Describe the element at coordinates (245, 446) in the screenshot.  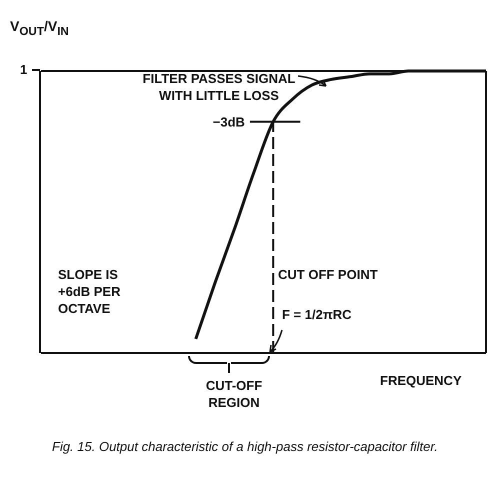
I see `caption: Fig. 15. Output characteristic of a high-pass resistor-capacitor filter.` at that location.